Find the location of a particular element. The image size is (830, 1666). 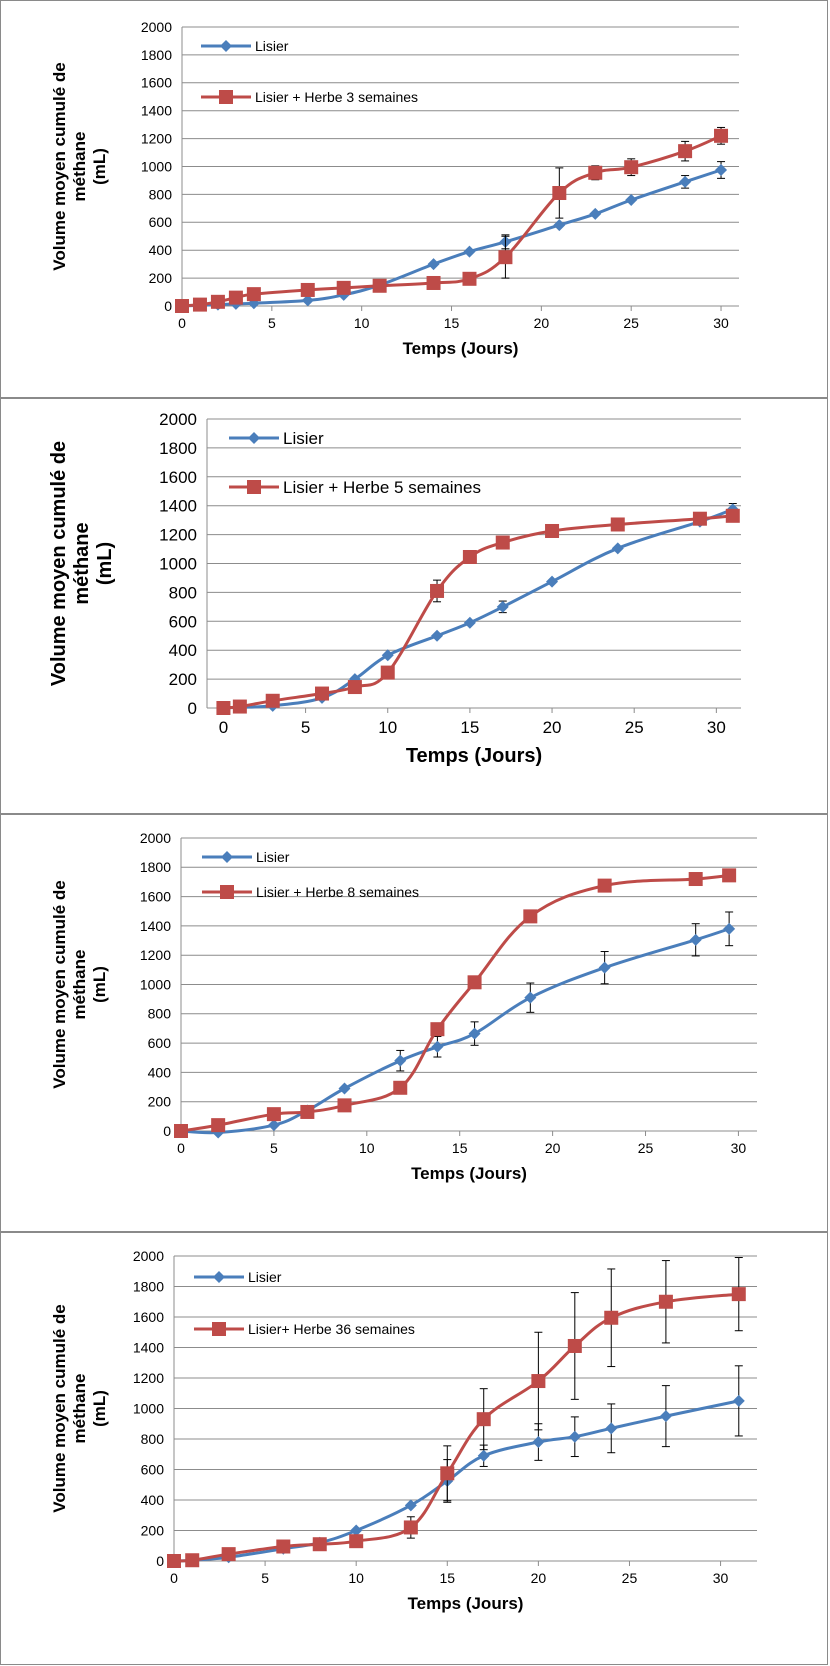

x-tick-label: 20 is located at coordinates (539, 1578).